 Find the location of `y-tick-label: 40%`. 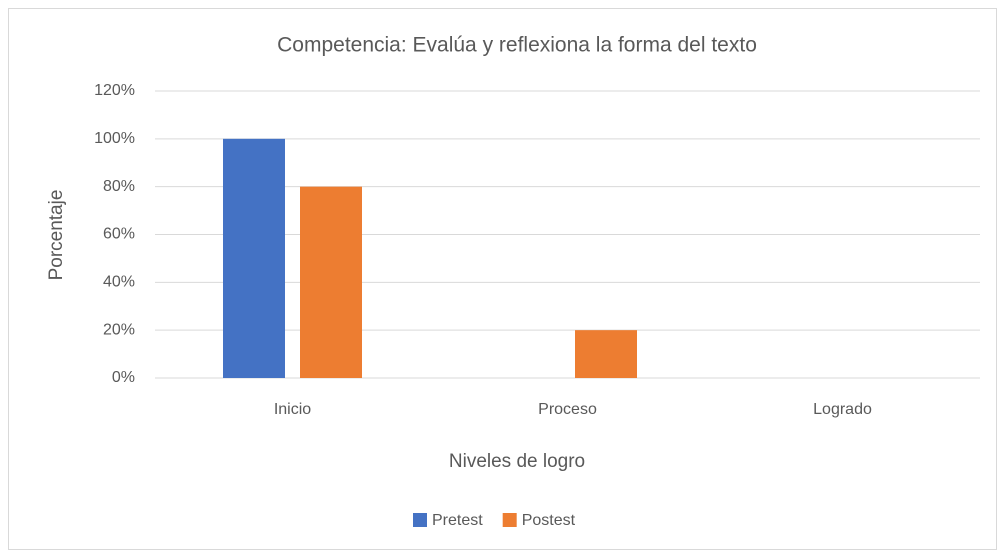

y-tick-label: 40% is located at coordinates (119, 282).